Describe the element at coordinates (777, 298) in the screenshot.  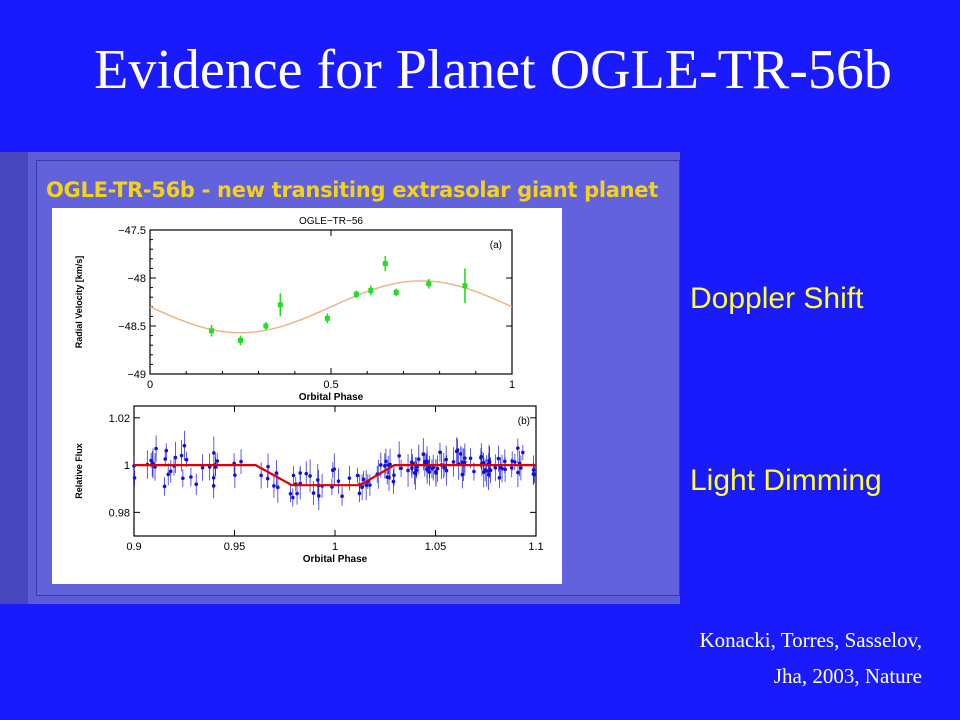
I see `doppler-shift-label: Doppler Shift` at that location.